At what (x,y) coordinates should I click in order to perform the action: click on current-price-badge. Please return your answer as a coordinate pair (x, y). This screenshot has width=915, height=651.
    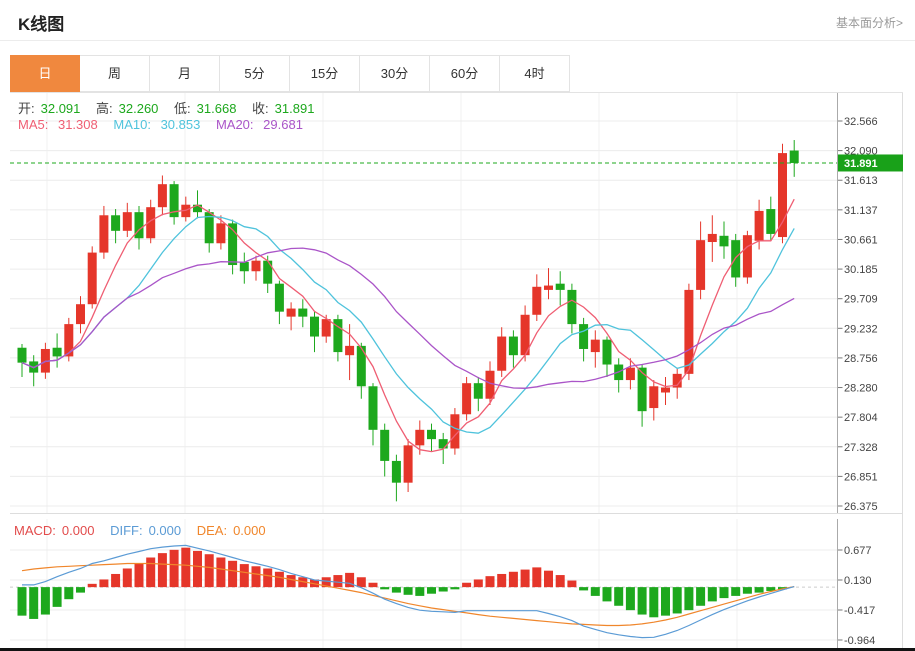
    Looking at the image, I should click on (870, 163).